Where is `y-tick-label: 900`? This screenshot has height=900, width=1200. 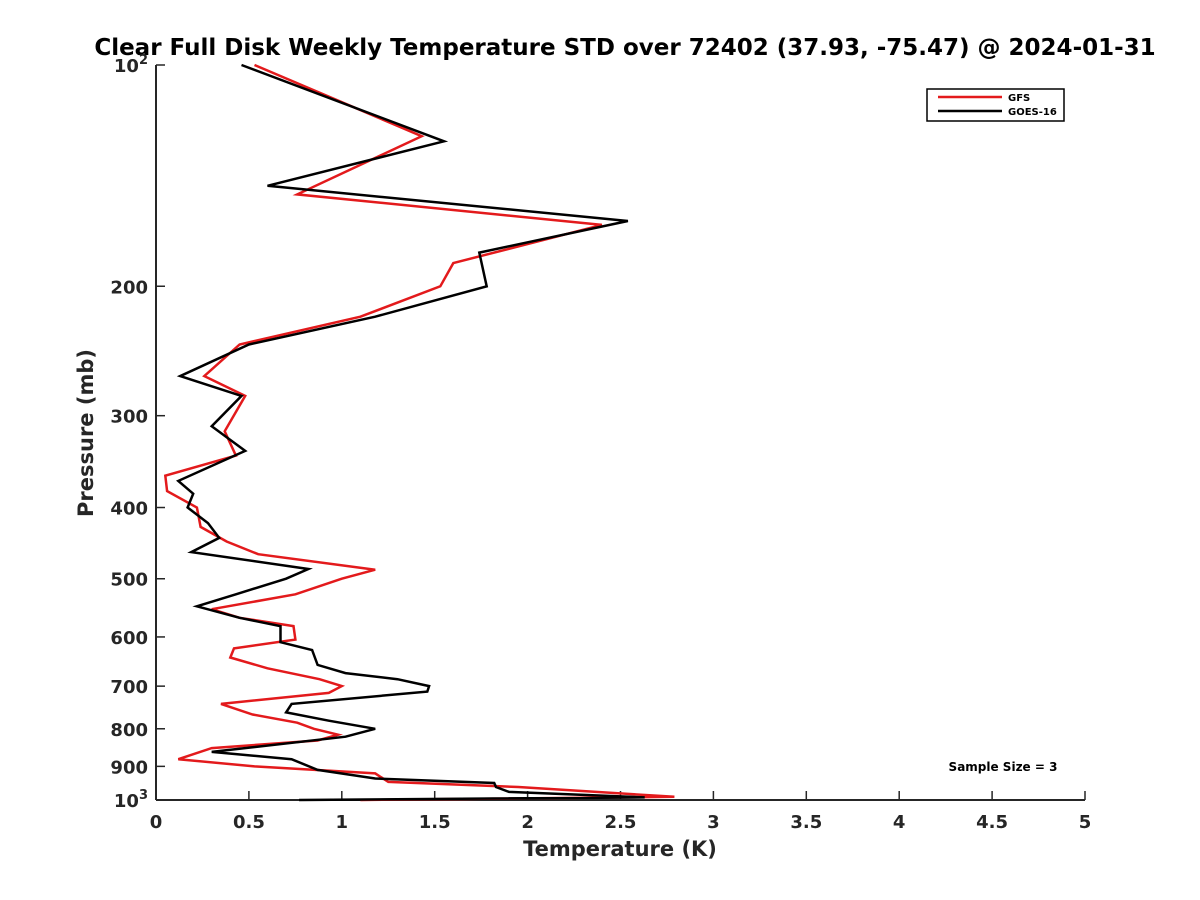 y-tick-label: 900 is located at coordinates (129, 767).